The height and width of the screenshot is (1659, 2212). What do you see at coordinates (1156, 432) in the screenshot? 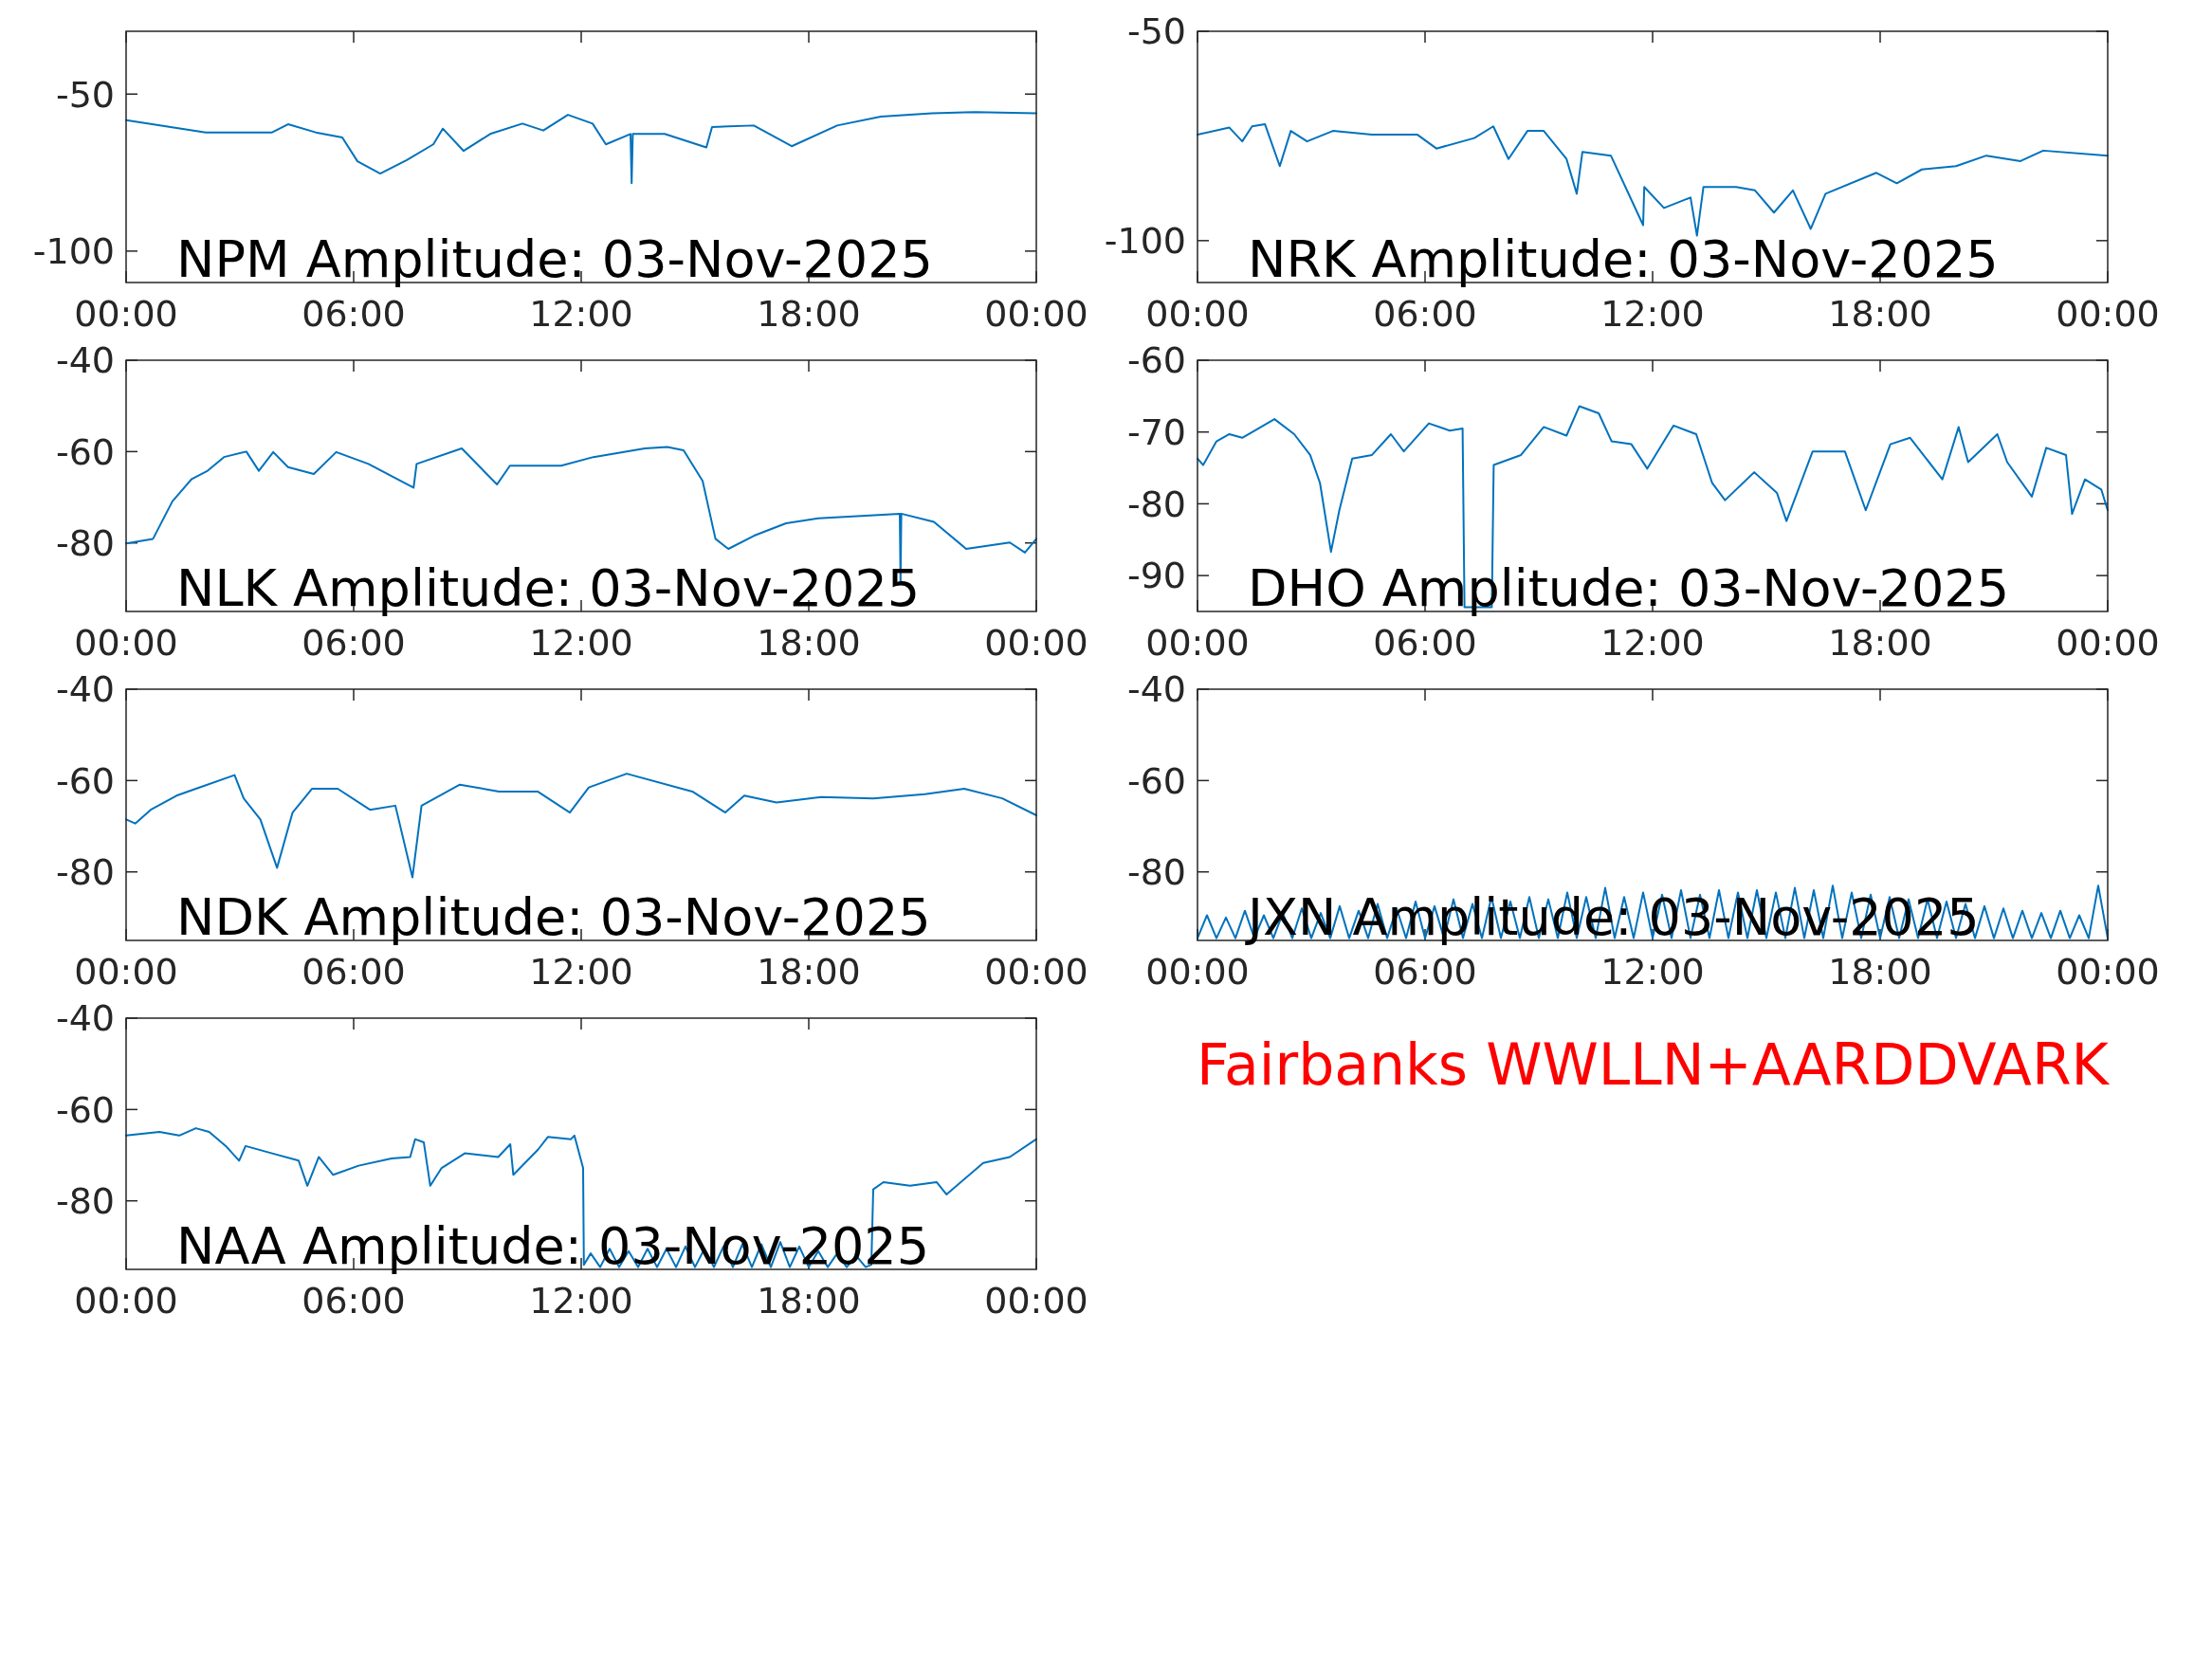
I see `y-tick-label: -70` at bounding box center [1156, 432].